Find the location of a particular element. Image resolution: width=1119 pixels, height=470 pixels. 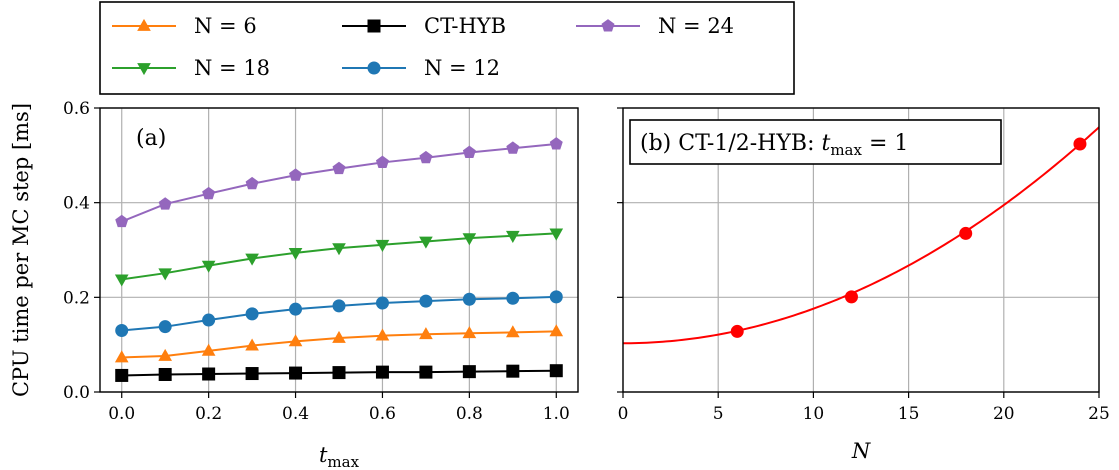

legend-item: CT-HYB is located at coordinates (424, 26).